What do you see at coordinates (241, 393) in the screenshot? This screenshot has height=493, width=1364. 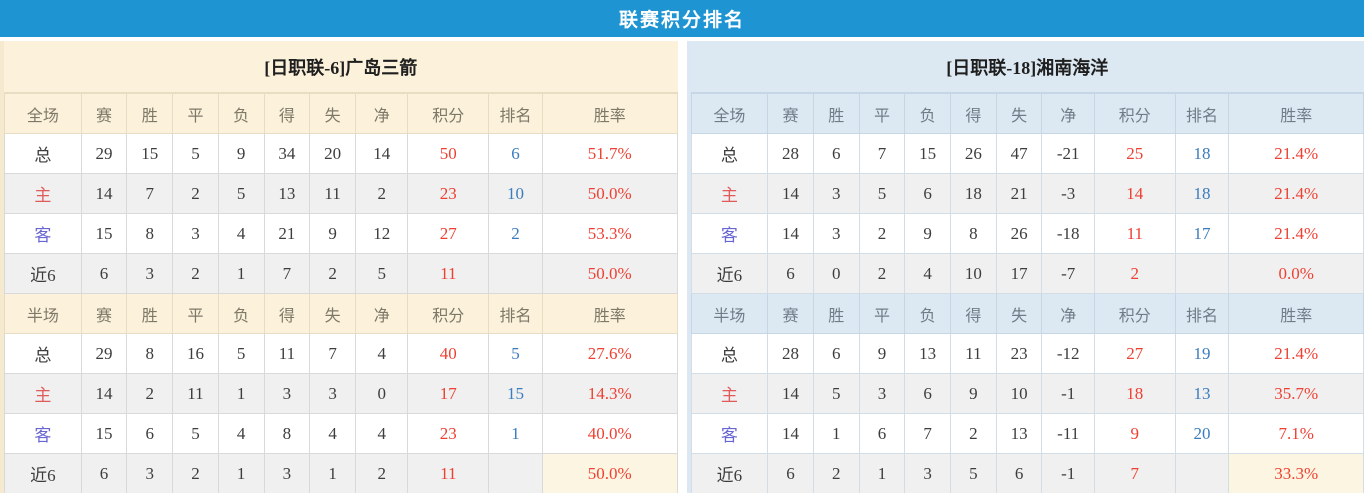 I see `cell-losses: 1` at bounding box center [241, 393].